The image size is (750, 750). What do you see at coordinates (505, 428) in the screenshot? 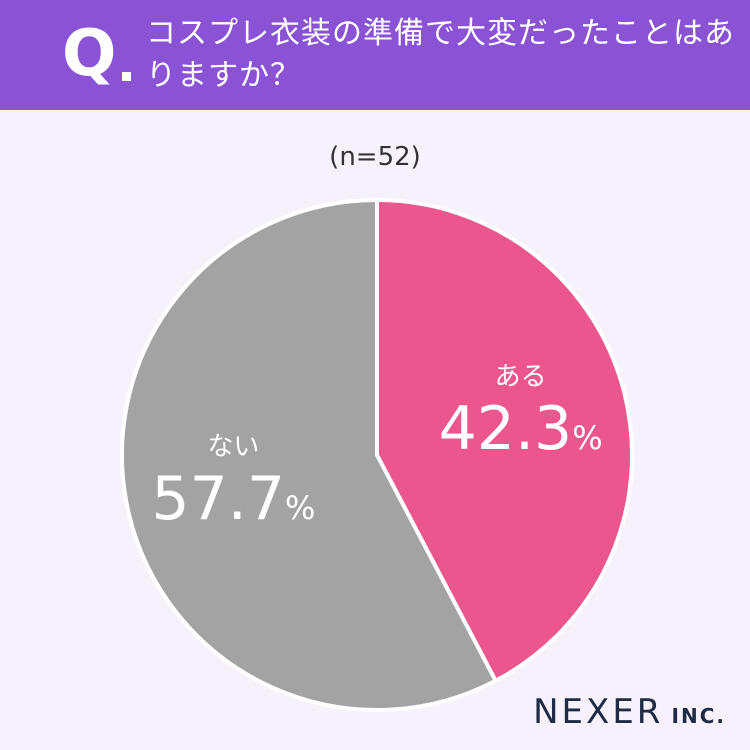
I see `slice-value-number: 42.3` at bounding box center [505, 428].